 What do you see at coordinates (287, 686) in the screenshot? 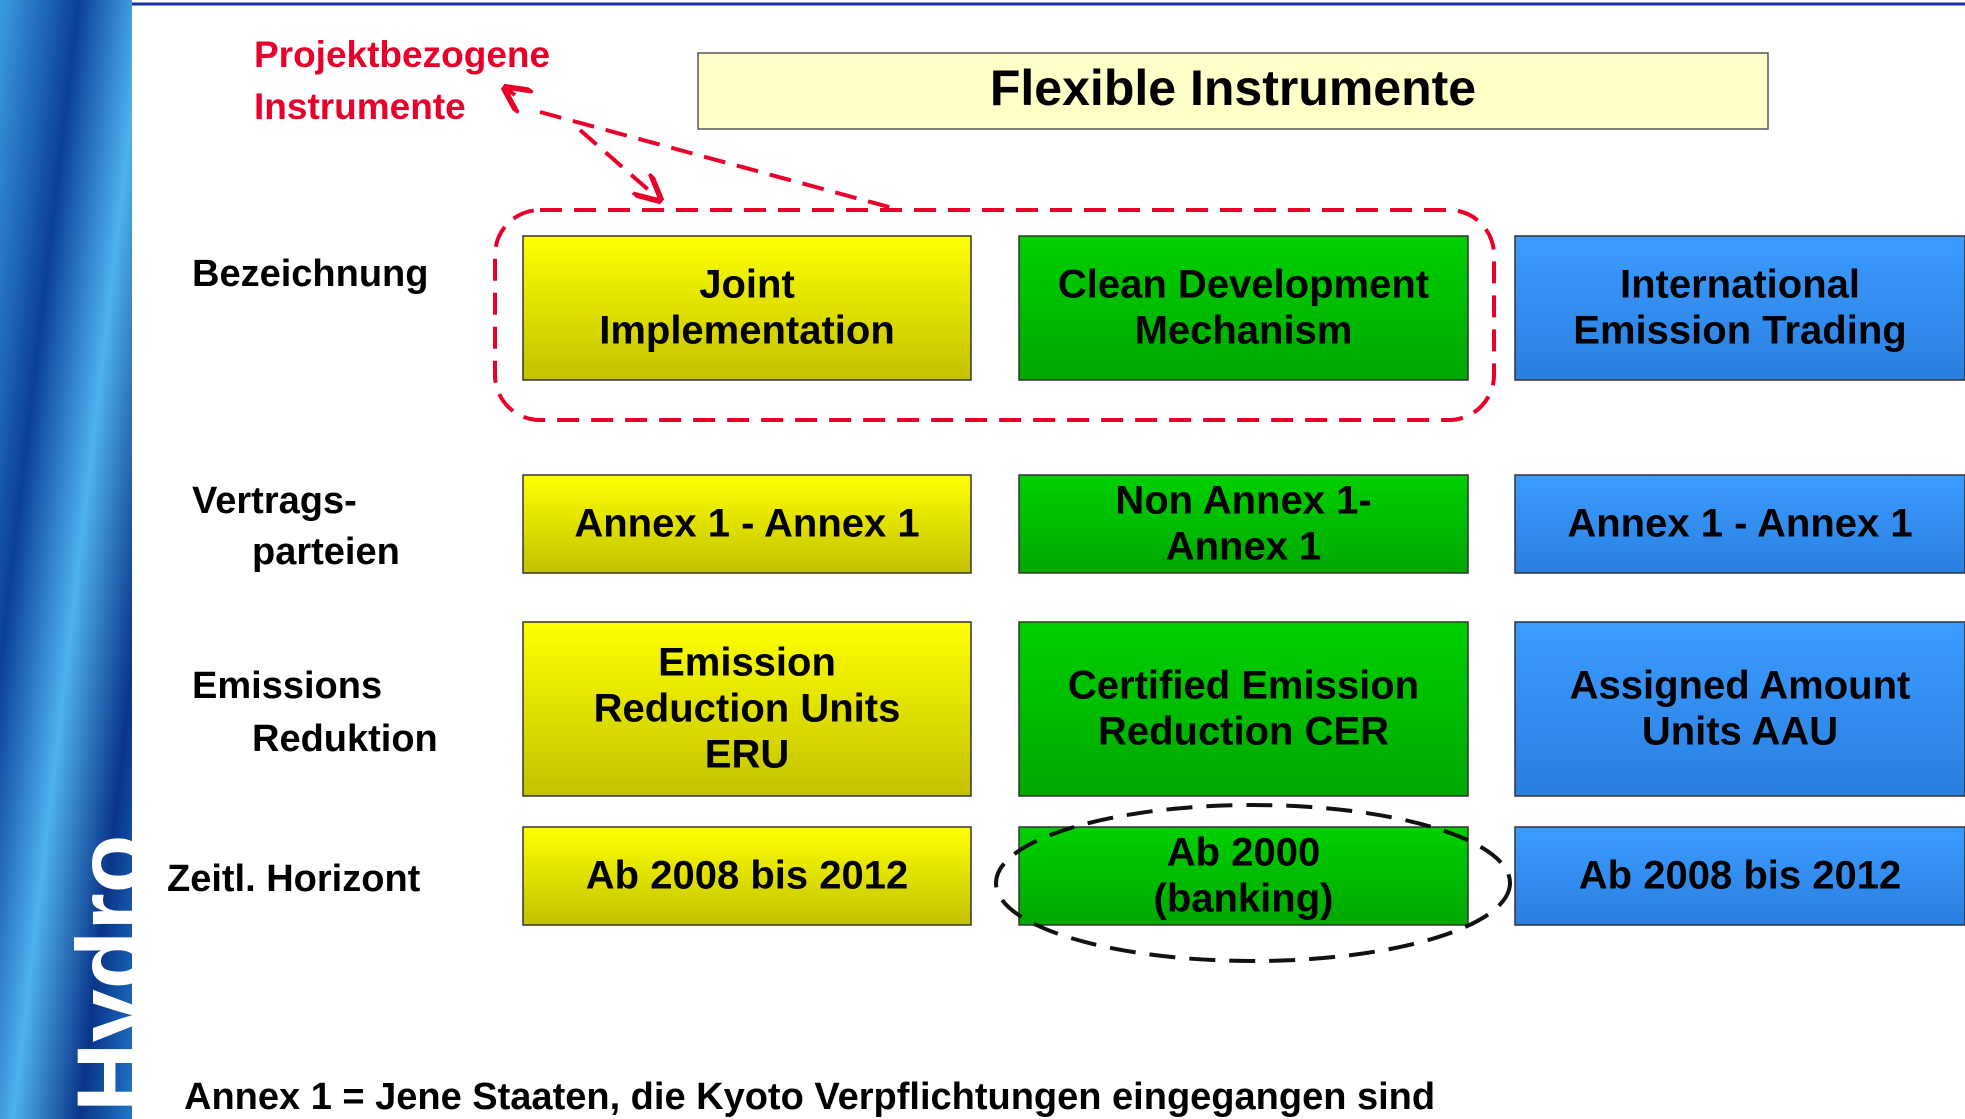
I see `row-label: Emissions` at bounding box center [287, 686].